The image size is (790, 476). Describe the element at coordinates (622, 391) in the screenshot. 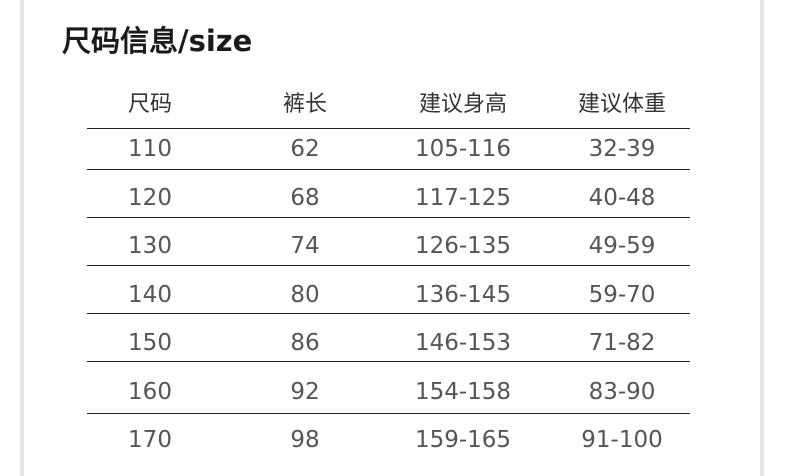

I see `table-cell: 83-90` at that location.